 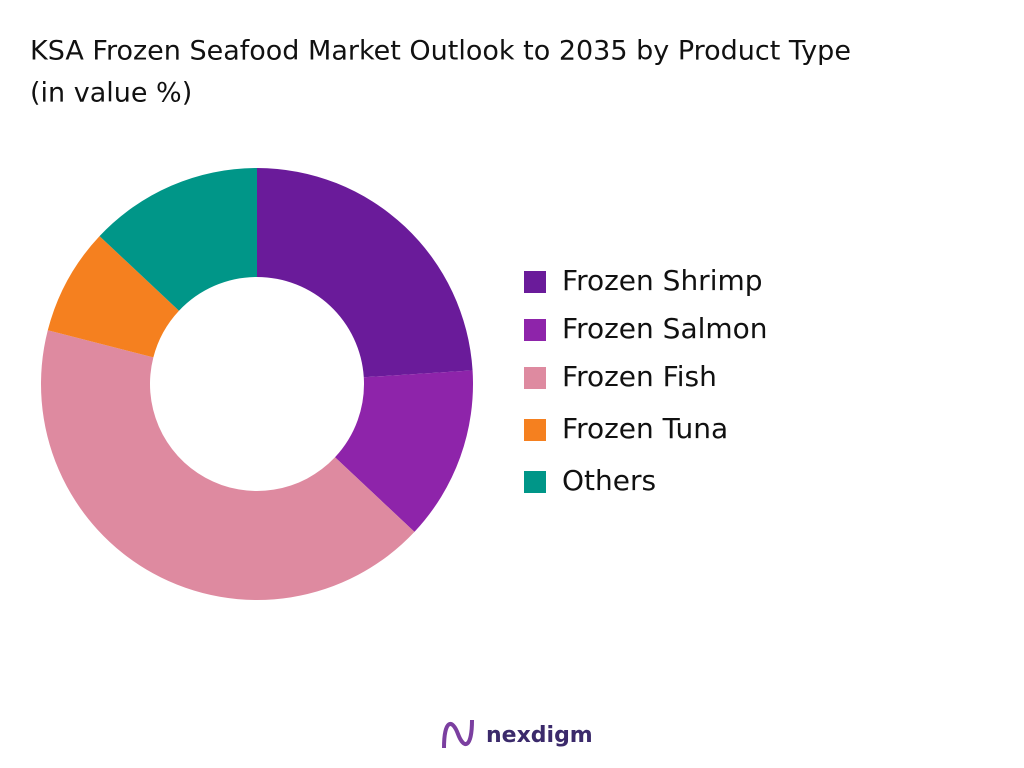 What do you see at coordinates (539, 735) in the screenshot?
I see `logo-text: nexdigm` at bounding box center [539, 735].